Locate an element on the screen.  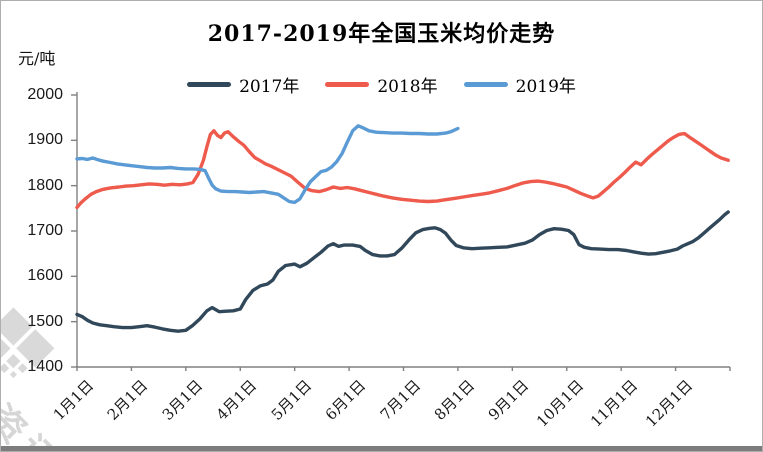
bottom-gray-bar is located at coordinates (381, 448).